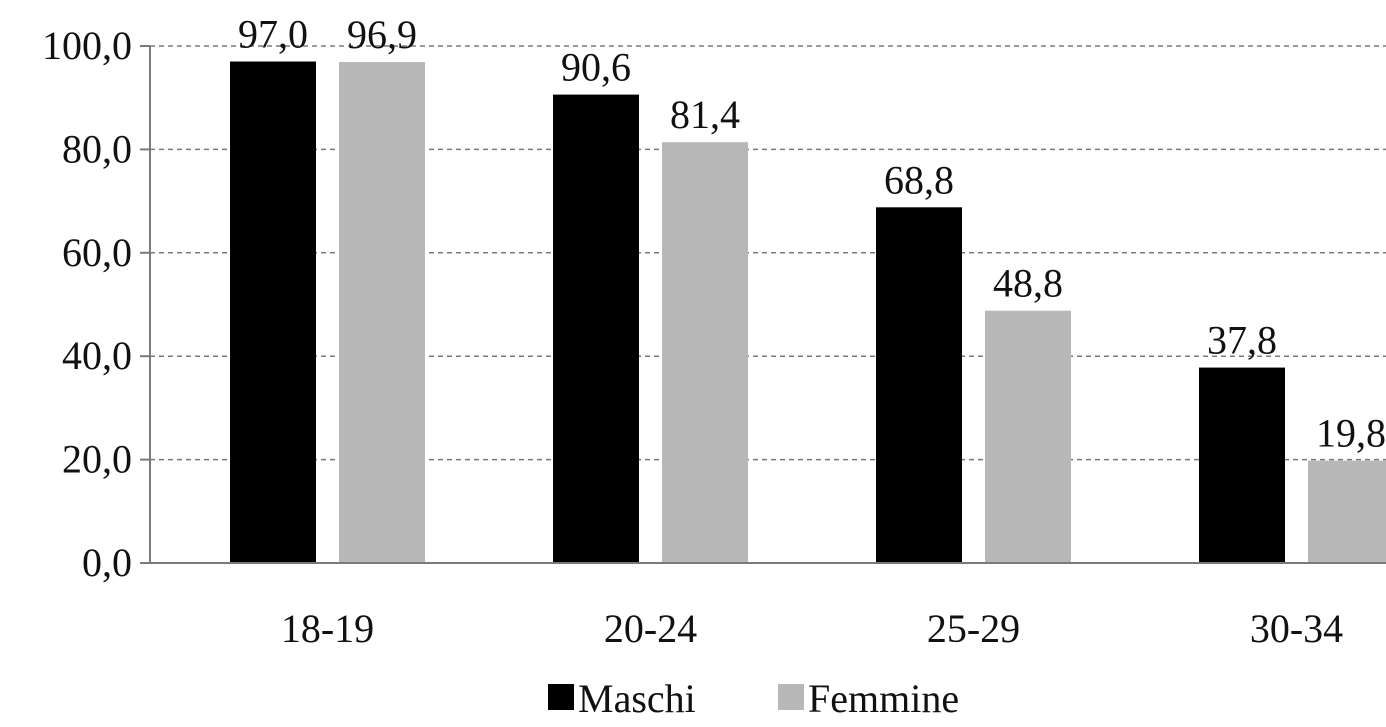 Image resolution: width=1386 pixels, height=727 pixels. I want to click on legend-swatch-maschi, so click(561, 697).